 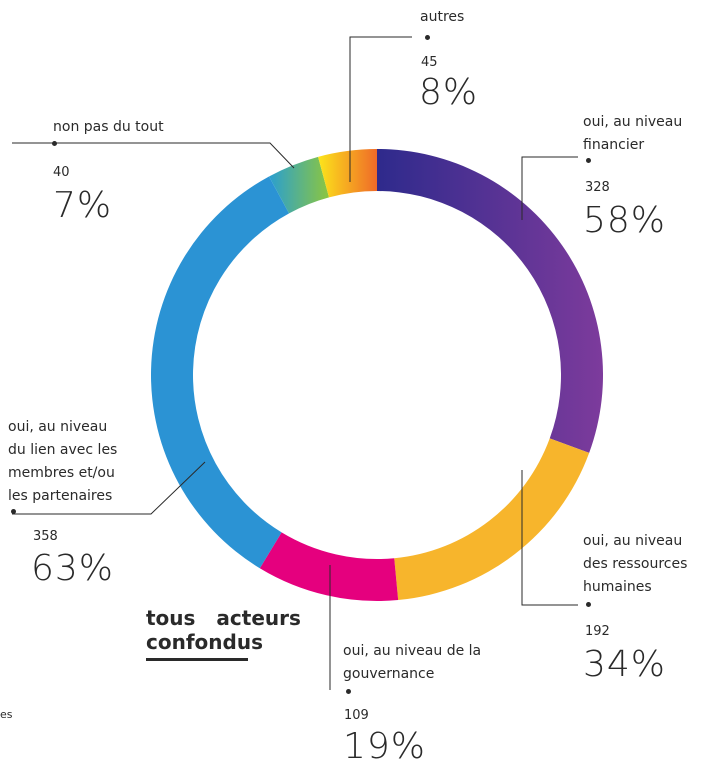 What do you see at coordinates (635, 587) in the screenshot?
I see `label-rh-line3: humaines` at bounding box center [635, 587].